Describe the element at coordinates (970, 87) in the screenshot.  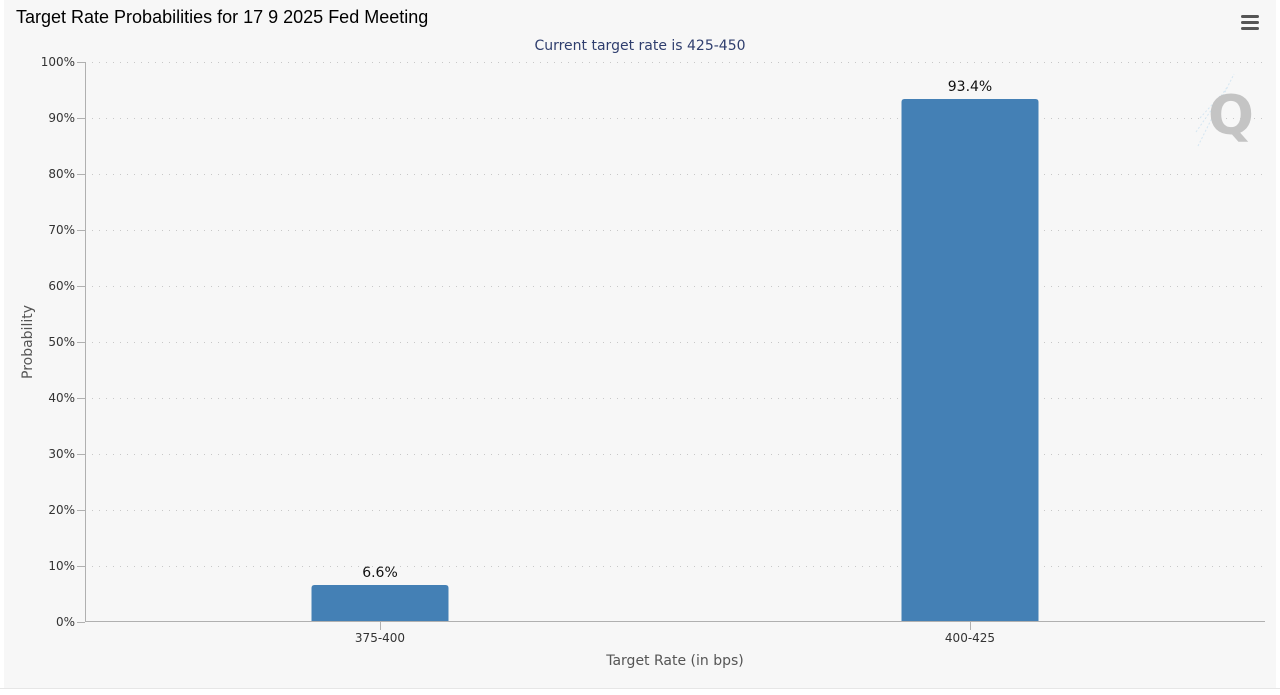
I see `data-label: 93.4%` at that location.